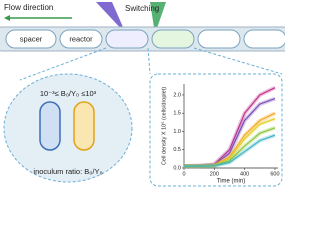  I want to click on ratio-range: 10⁻³≤ B₀/Y₀ ≤10³, so click(68, 93).